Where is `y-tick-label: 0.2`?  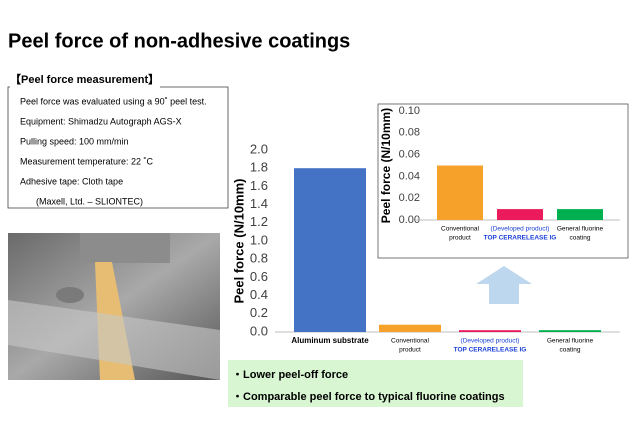 y-tick-label: 0.2 is located at coordinates (259, 312).